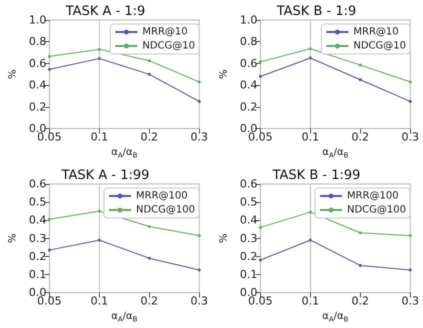  What do you see at coordinates (316, 175) in the screenshot?
I see `chart-title: TASK B - 1:99` at bounding box center [316, 175].